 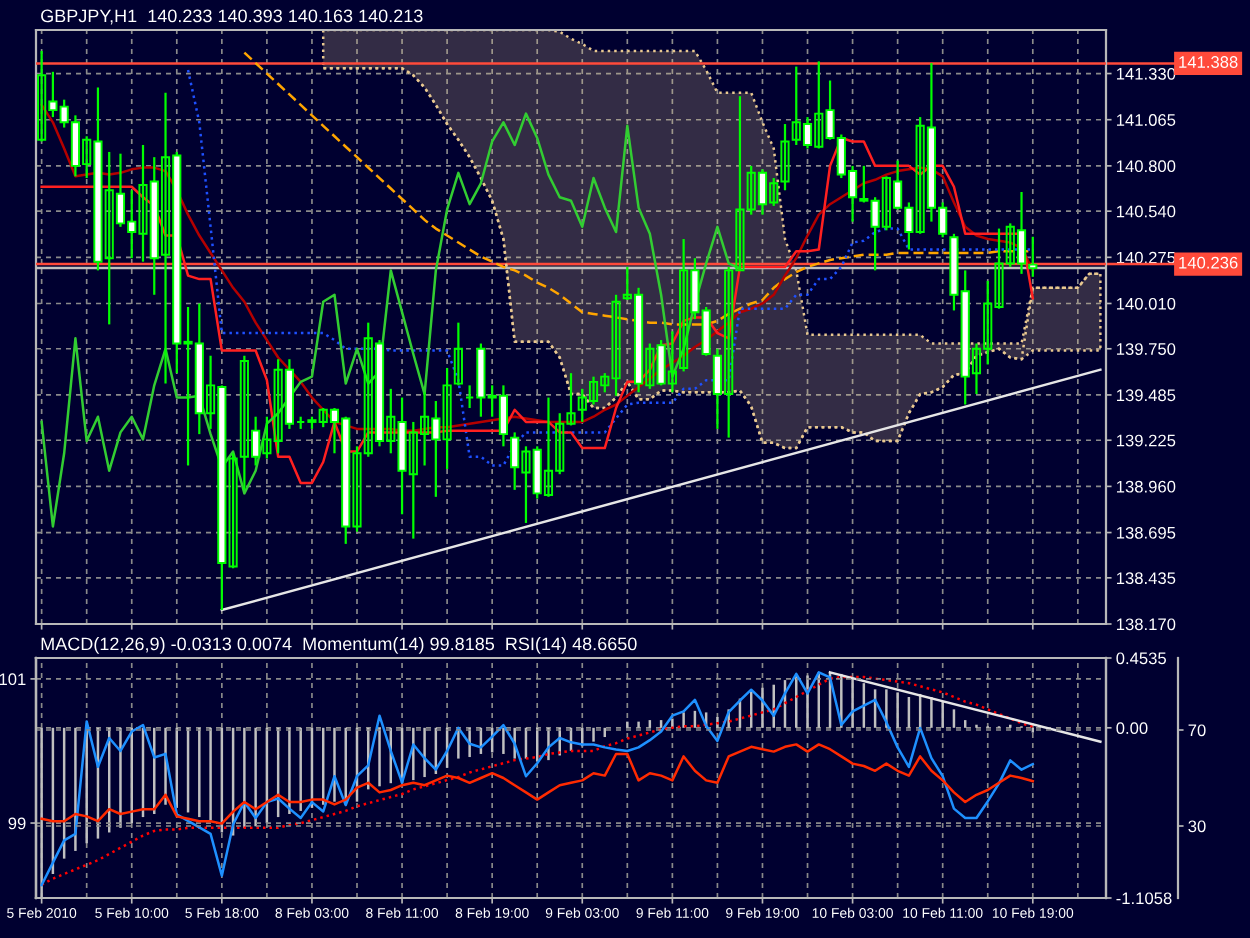 What do you see at coordinates (1146, 440) in the screenshot?
I see `y-tick-label: 139.225` at bounding box center [1146, 440].